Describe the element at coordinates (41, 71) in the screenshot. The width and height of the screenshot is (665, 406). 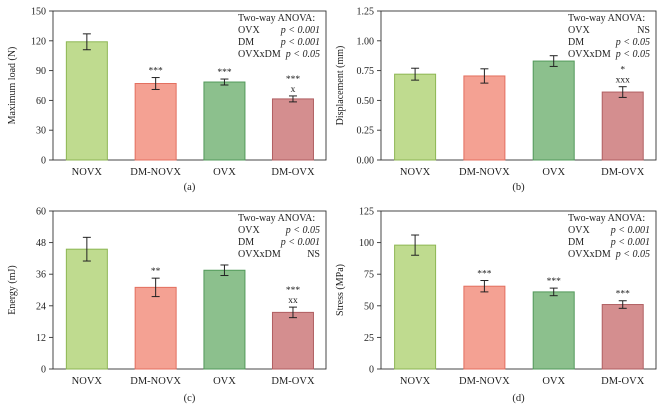
I see `y-tick-label: 90` at that location.